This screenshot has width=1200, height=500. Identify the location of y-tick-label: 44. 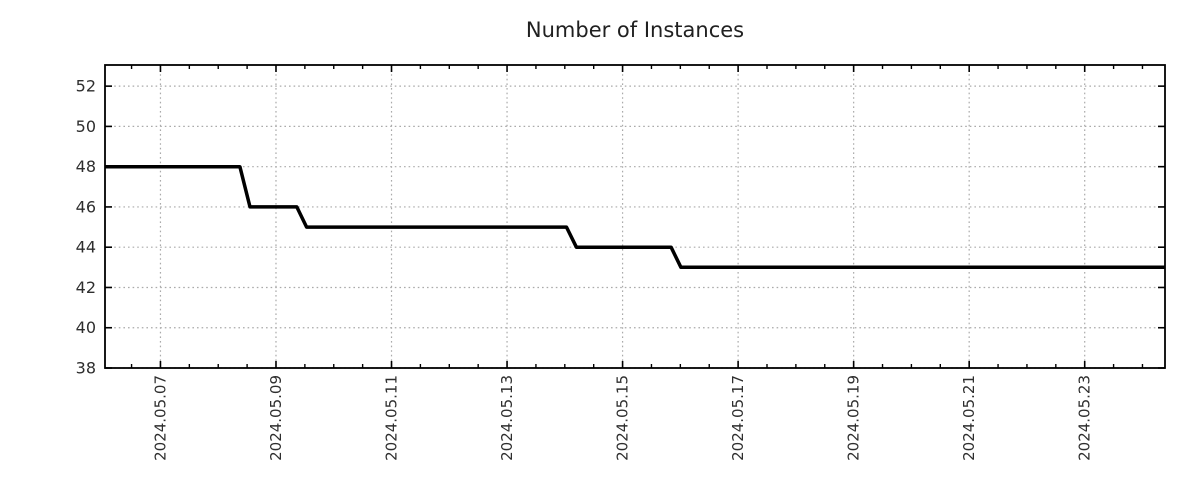
(86, 247).